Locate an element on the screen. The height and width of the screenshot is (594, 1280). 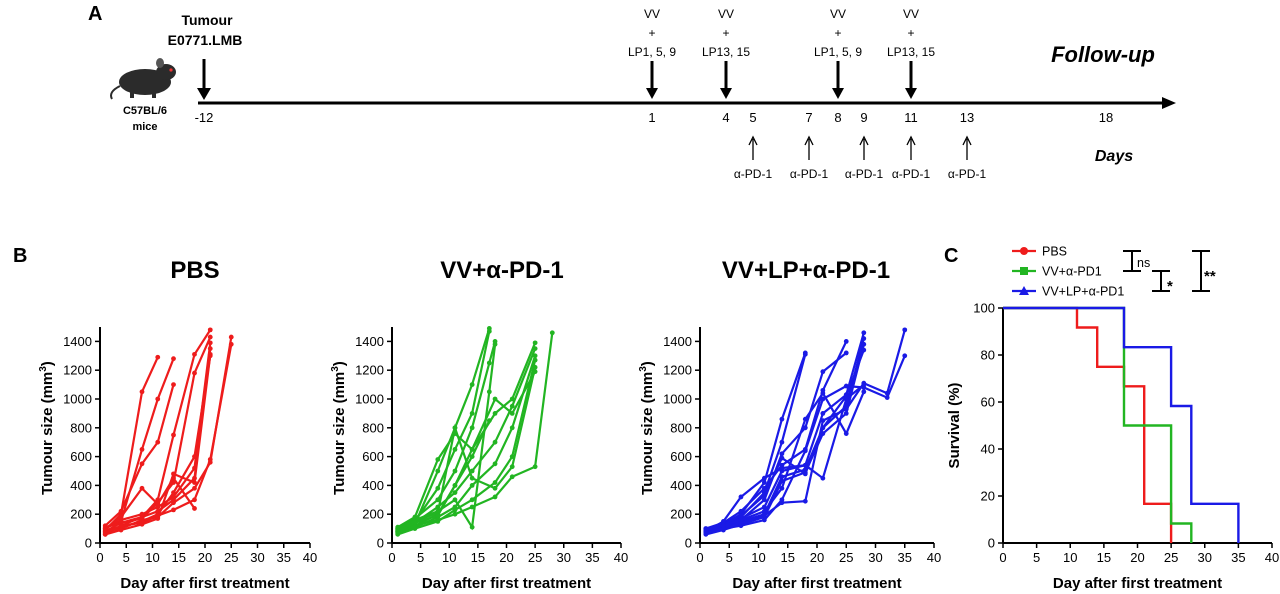
timeline-day-ticks: -12 1 4 5 7 8 9 11 13 18 is located at coordinates (654, 117).